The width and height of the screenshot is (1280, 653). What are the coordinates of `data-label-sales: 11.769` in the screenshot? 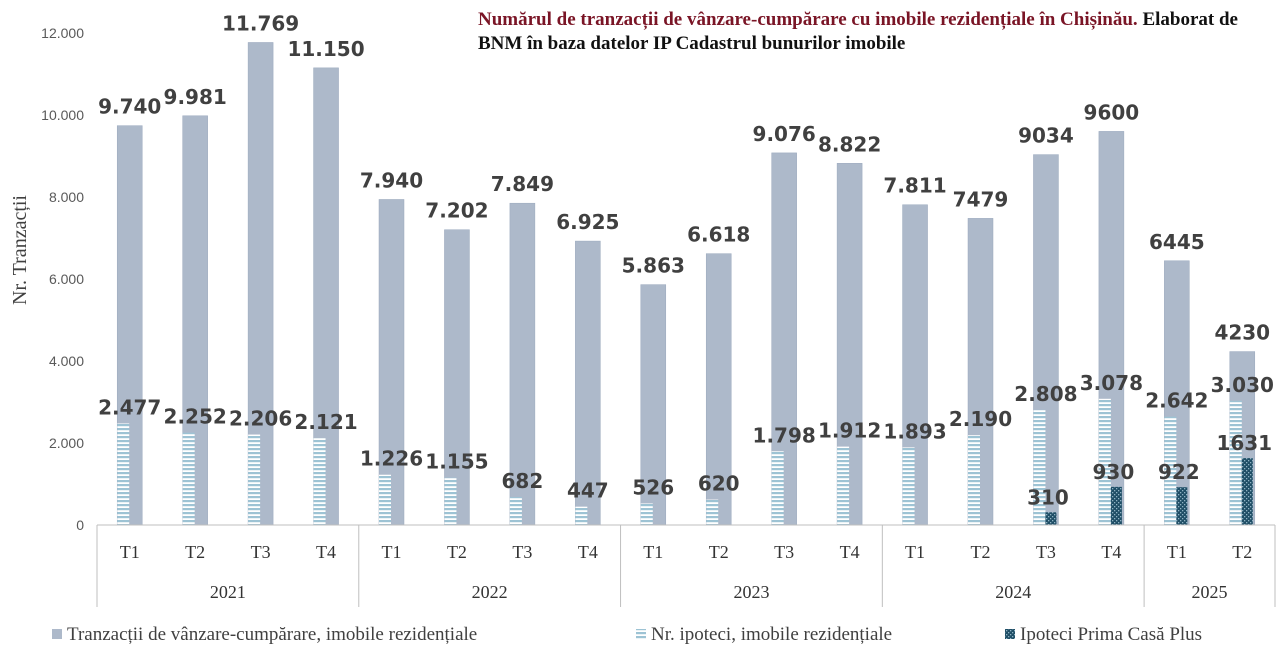 It's located at (260, 23).